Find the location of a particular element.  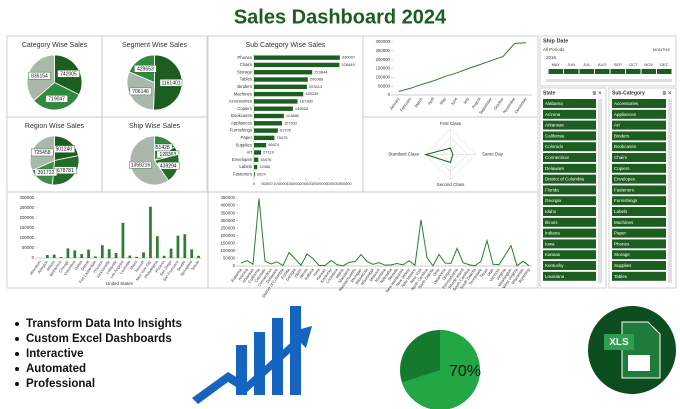

slicer-item-label: Georgia is located at coordinates (553, 200).